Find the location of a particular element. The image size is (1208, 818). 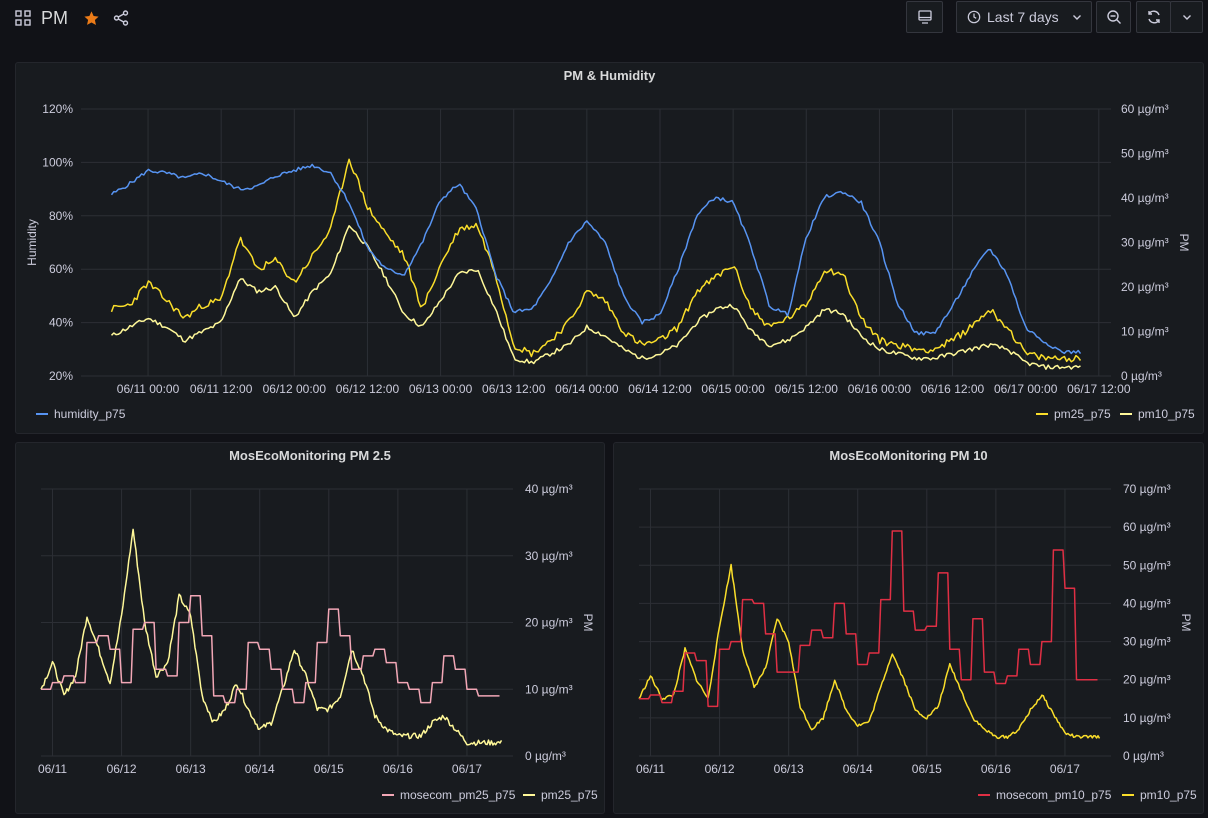

zoom-out-button is located at coordinates (1113, 17).